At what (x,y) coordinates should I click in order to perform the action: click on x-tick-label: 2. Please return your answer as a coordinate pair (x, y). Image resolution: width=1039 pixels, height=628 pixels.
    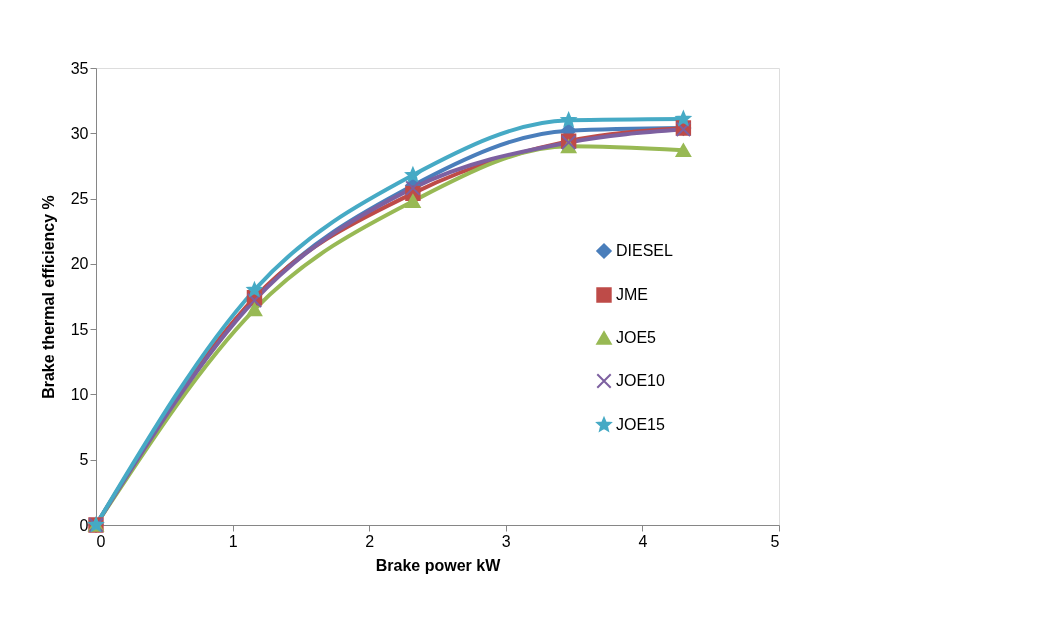
    Looking at the image, I should click on (370, 541).